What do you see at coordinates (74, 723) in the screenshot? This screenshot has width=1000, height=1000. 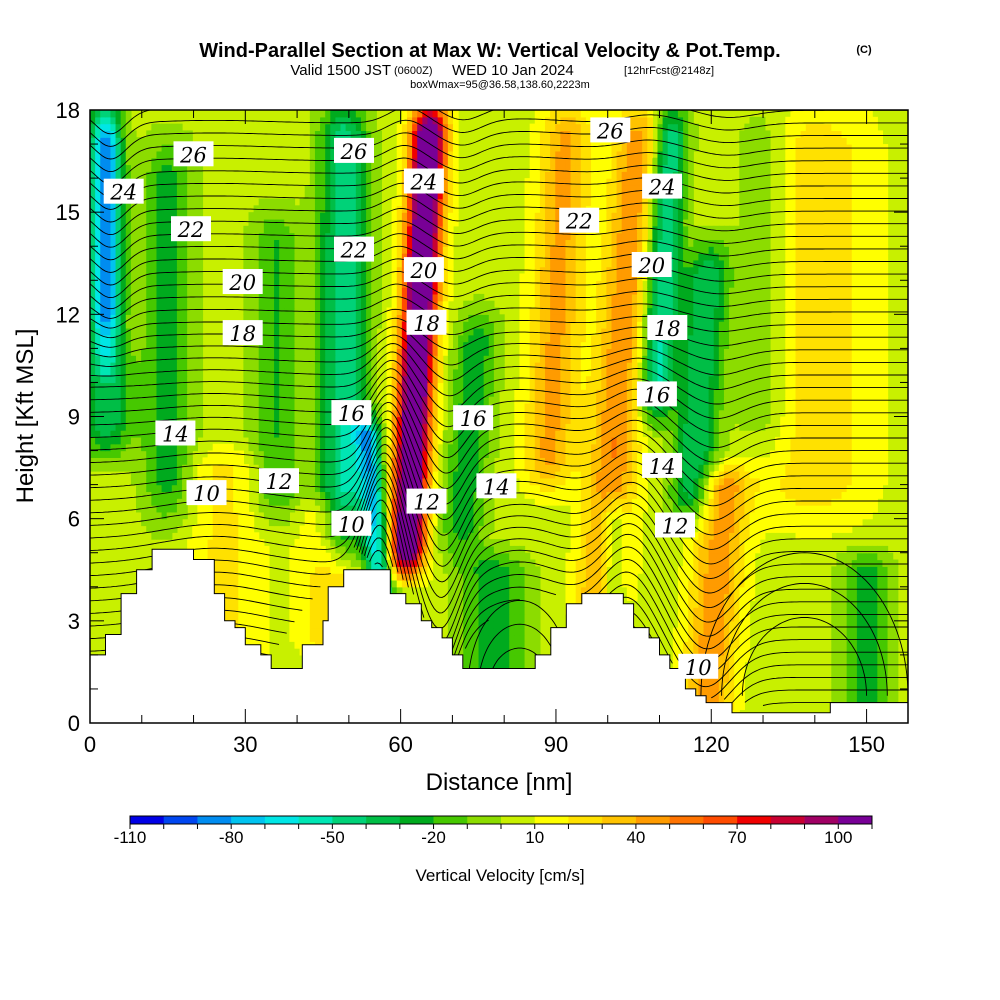 I see `y-tick-label: 0` at bounding box center [74, 723].